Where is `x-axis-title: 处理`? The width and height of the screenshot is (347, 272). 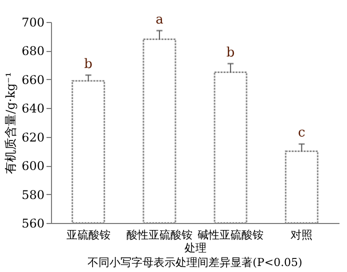
x-axis-title: 处理 is located at coordinates (195, 248).